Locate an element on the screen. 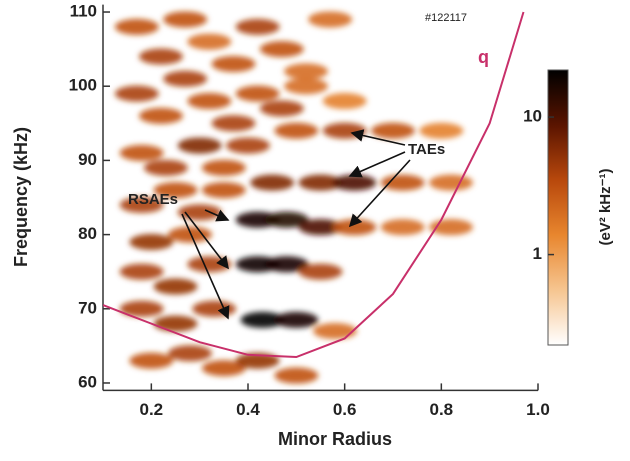 The width and height of the screenshot is (630, 461). x-tick-label: 0.4 is located at coordinates (248, 409).